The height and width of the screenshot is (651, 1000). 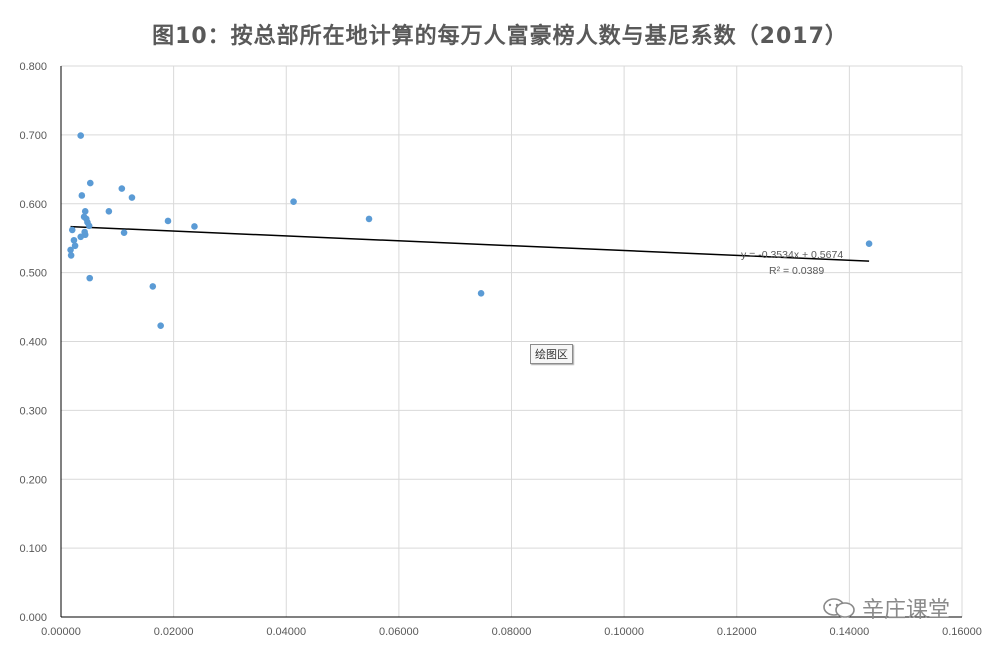 What do you see at coordinates (796, 271) in the screenshot?
I see `trendline-r2: R² = 0.0389` at bounding box center [796, 271].